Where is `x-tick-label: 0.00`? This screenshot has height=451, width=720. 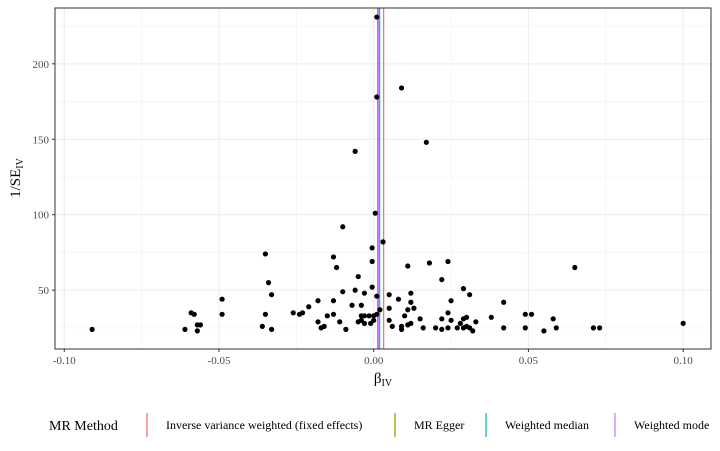 x-tick-label: 0.00 is located at coordinates (374, 361).